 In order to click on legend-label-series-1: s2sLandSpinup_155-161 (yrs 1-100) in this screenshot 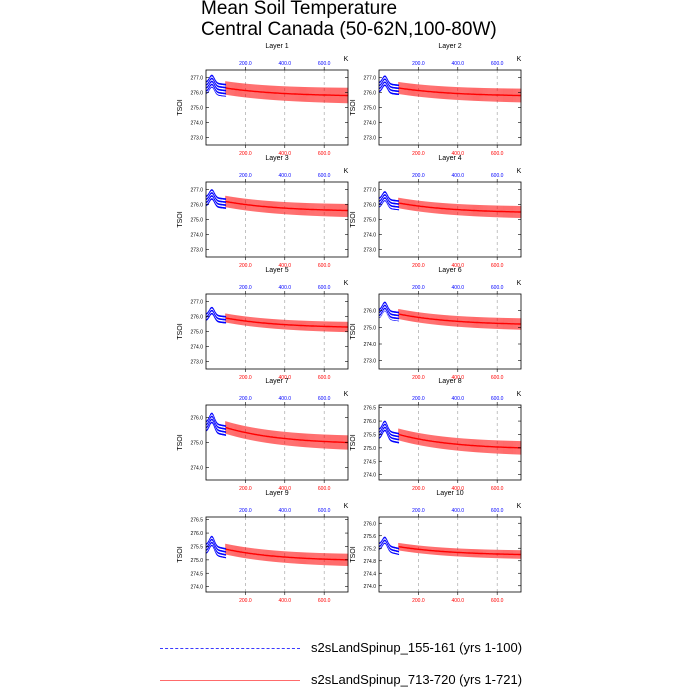, I will do `click(417, 647)`.